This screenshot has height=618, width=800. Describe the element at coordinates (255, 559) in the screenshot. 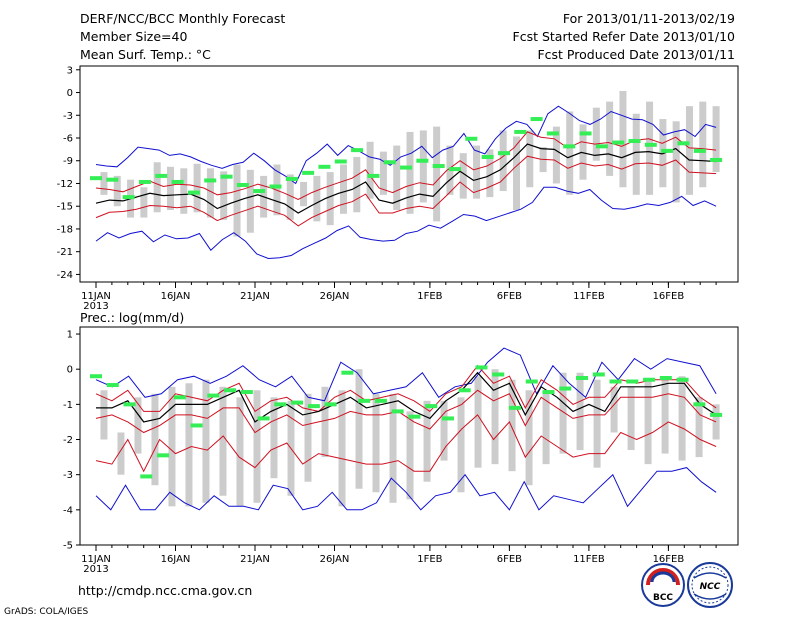

I see `x-tick-label: 21JAN` at that location.